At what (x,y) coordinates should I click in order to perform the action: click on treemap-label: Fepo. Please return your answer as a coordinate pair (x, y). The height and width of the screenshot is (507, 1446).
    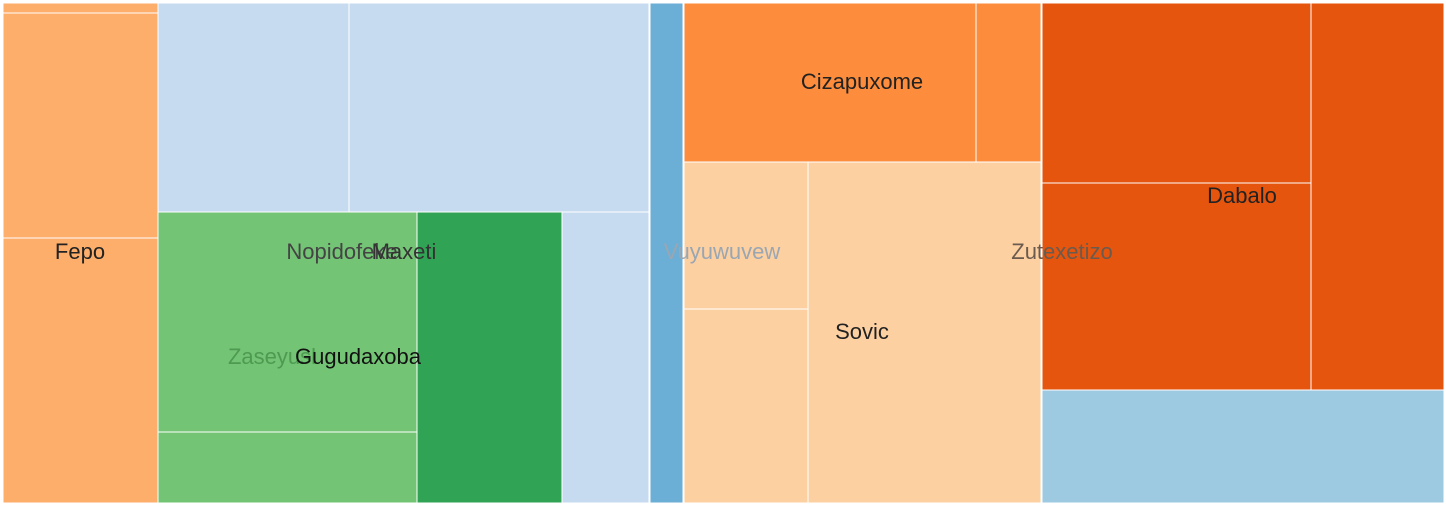
    Looking at the image, I should click on (80, 251).